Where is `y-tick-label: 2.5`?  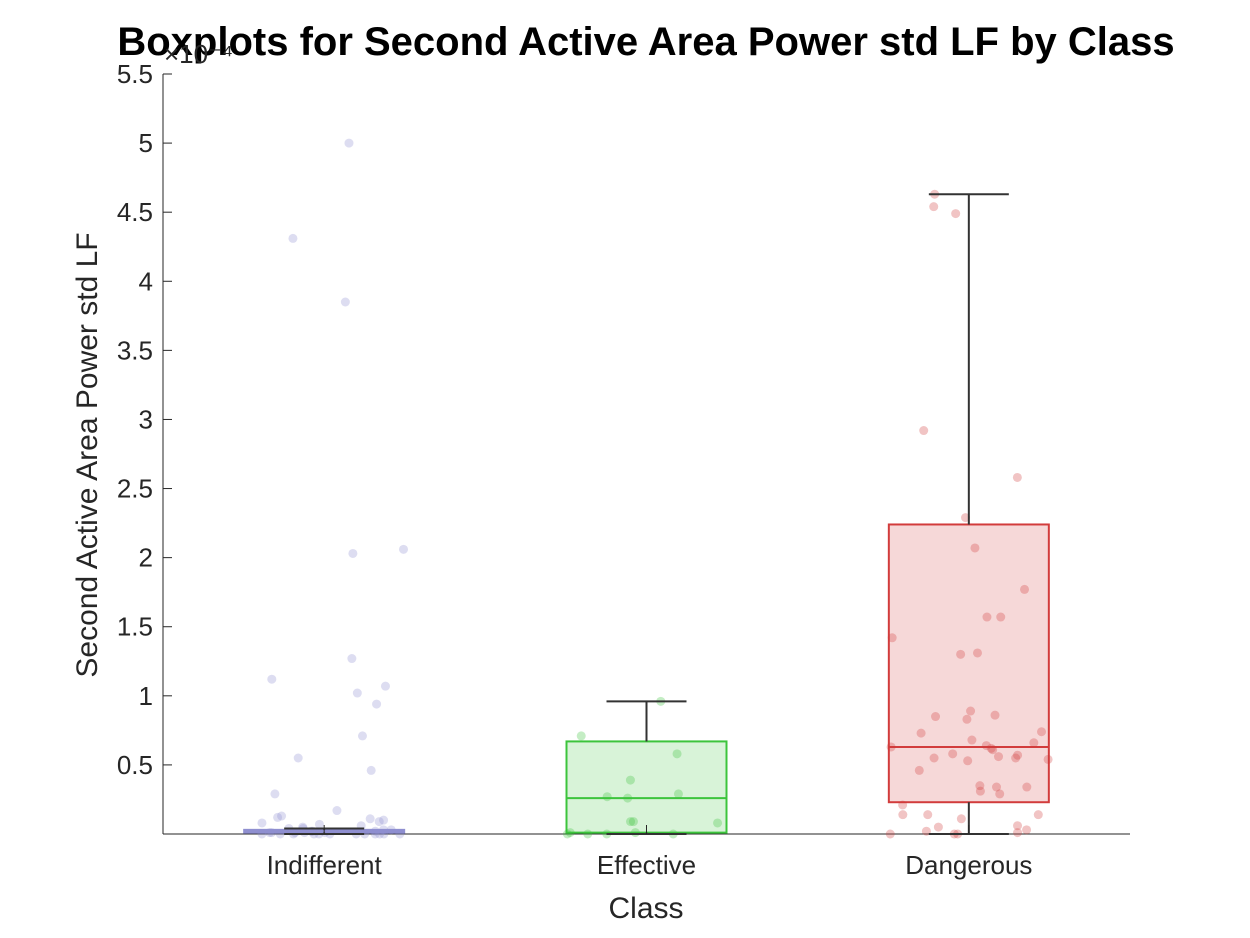 y-tick-label: 2.5 is located at coordinates (135, 489).